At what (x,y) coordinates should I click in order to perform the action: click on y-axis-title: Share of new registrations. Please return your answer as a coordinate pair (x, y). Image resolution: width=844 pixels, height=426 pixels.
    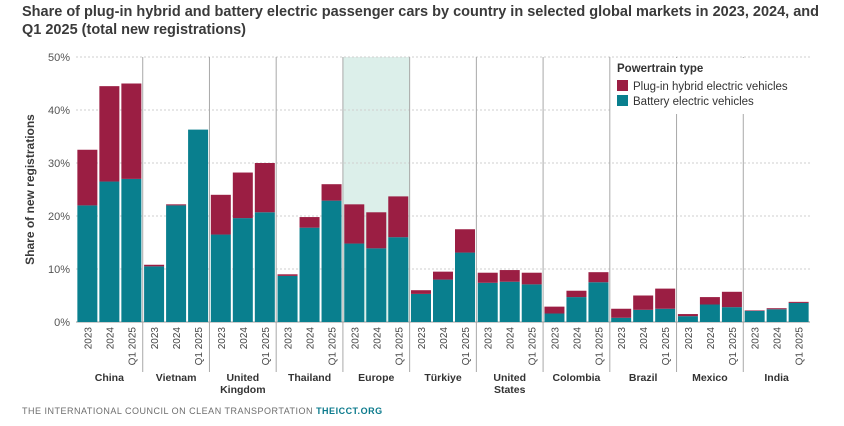
    Looking at the image, I should click on (30, 189).